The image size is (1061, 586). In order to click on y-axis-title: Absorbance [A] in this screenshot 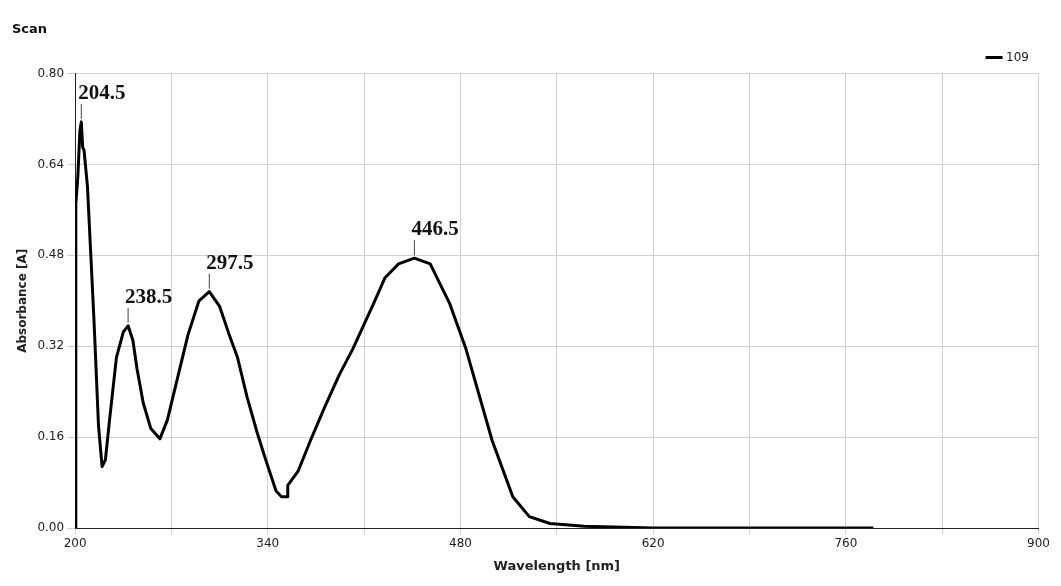, I will do `click(22, 300)`.